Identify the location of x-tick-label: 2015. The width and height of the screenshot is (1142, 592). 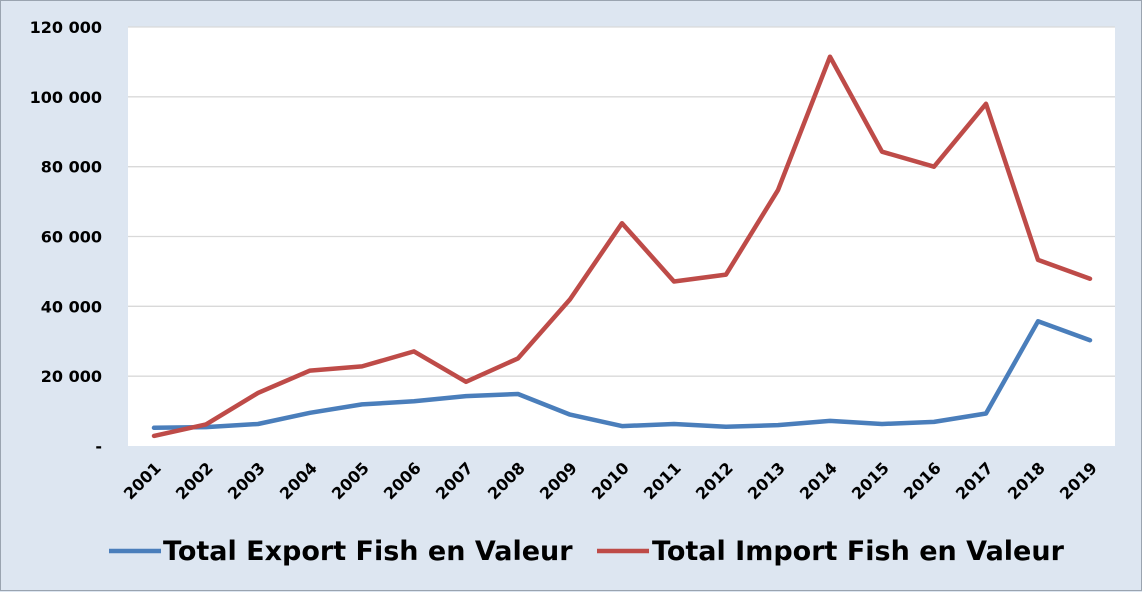
(870, 480).